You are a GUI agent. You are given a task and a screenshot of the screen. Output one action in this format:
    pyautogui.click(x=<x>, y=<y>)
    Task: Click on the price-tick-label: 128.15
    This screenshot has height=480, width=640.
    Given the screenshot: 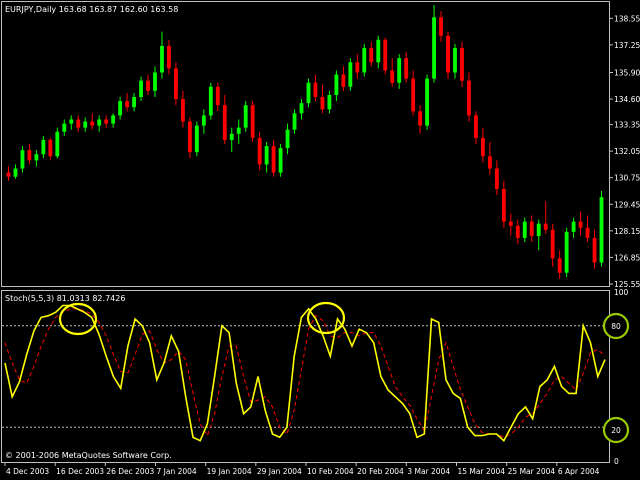 What is the action you would take?
    pyautogui.click(x=627, y=231)
    